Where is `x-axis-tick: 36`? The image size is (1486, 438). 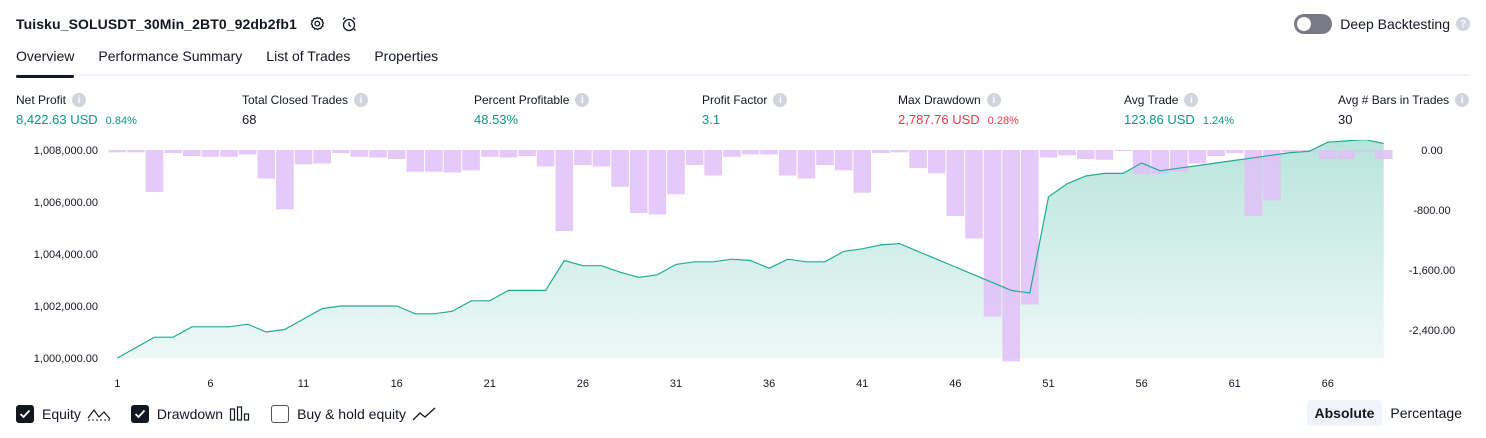 x-axis-tick: 36 is located at coordinates (769, 384).